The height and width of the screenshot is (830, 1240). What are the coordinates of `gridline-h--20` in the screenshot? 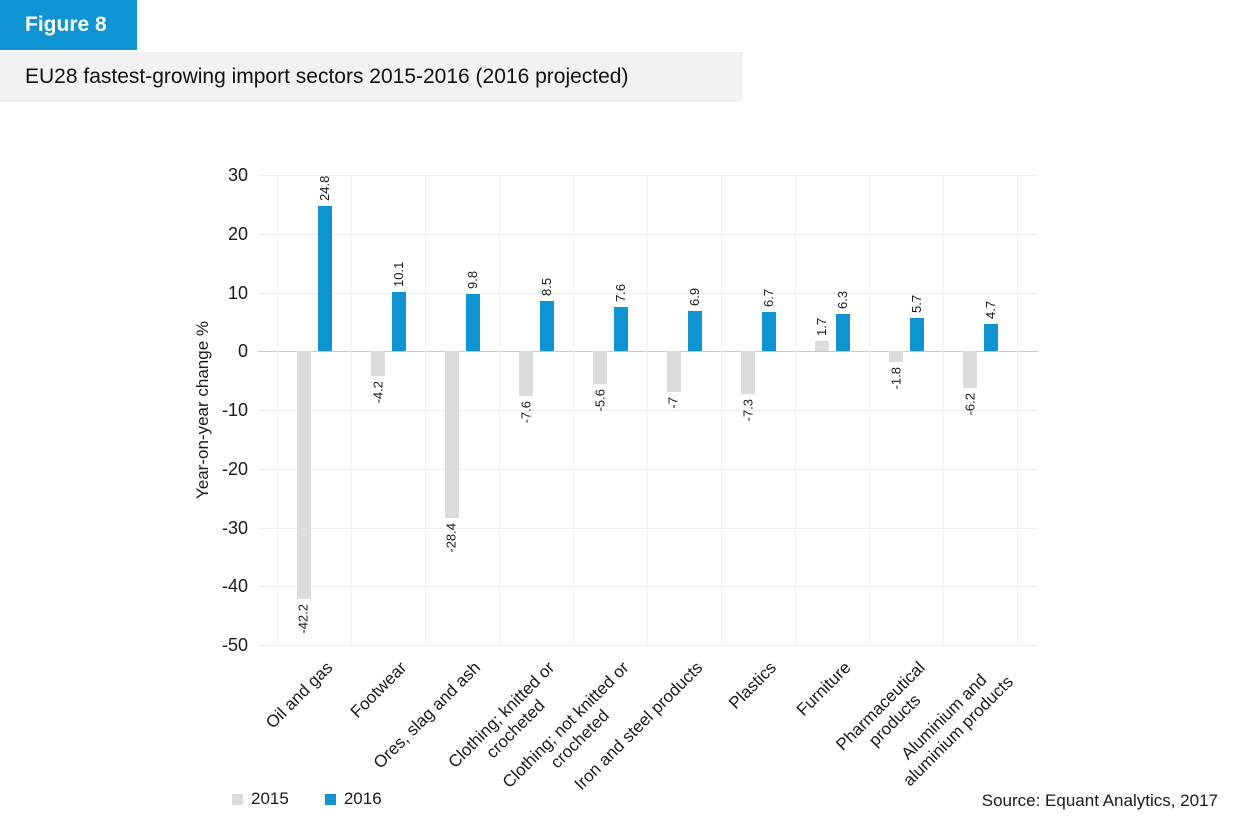 It's located at (648, 469).